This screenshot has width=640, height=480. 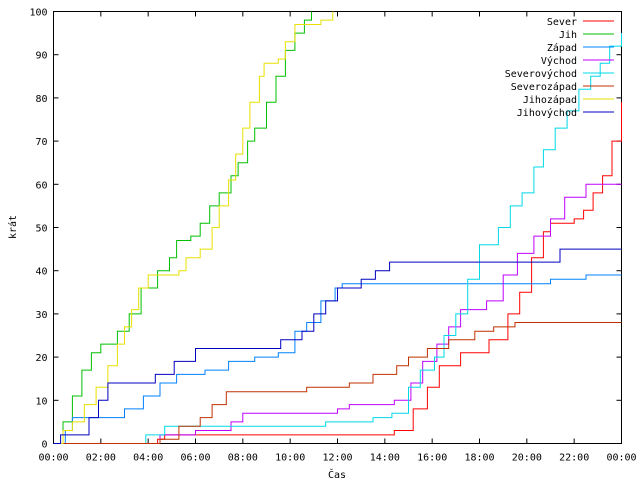 What do you see at coordinates (41, 401) in the screenshot?
I see `y-tick-label: 10` at bounding box center [41, 401].